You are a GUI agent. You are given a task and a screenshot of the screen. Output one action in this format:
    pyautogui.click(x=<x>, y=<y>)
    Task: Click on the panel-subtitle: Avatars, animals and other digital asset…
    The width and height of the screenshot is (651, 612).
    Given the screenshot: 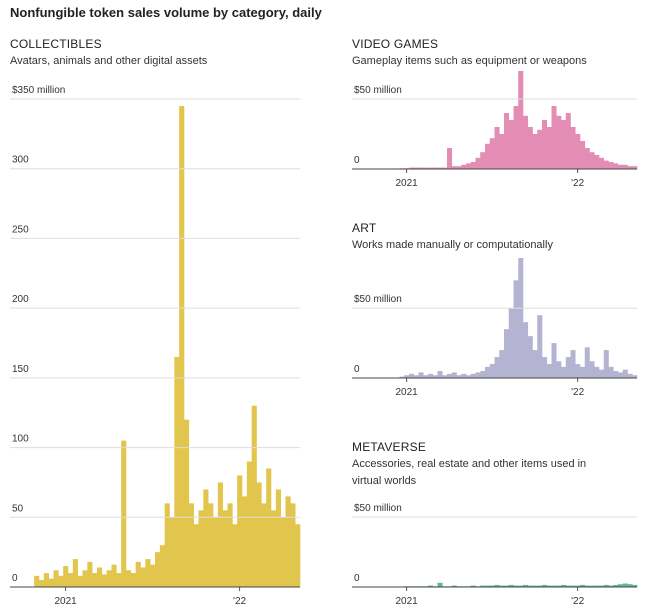 What is the action you would take?
    pyautogui.click(x=109, y=61)
    